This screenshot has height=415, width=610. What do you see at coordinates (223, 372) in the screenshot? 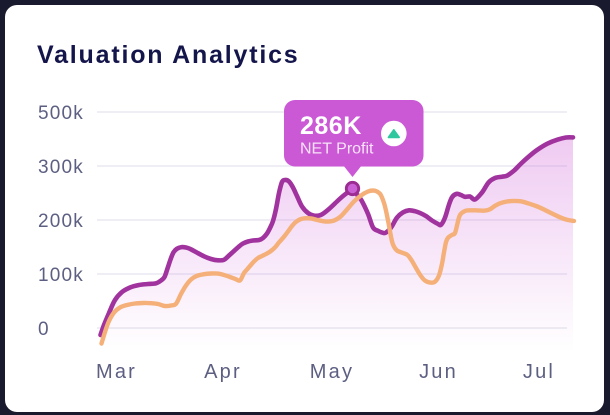
I see `svg-text: Apr` at bounding box center [223, 372].